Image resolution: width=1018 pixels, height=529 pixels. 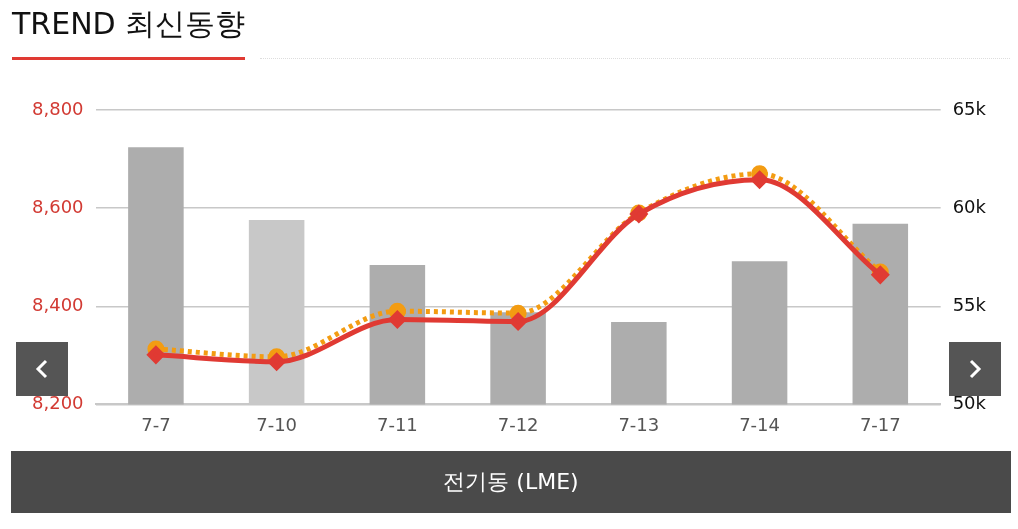 What do you see at coordinates (639, 424) in the screenshot?
I see `x-tick-label: 7-13` at bounding box center [639, 424].